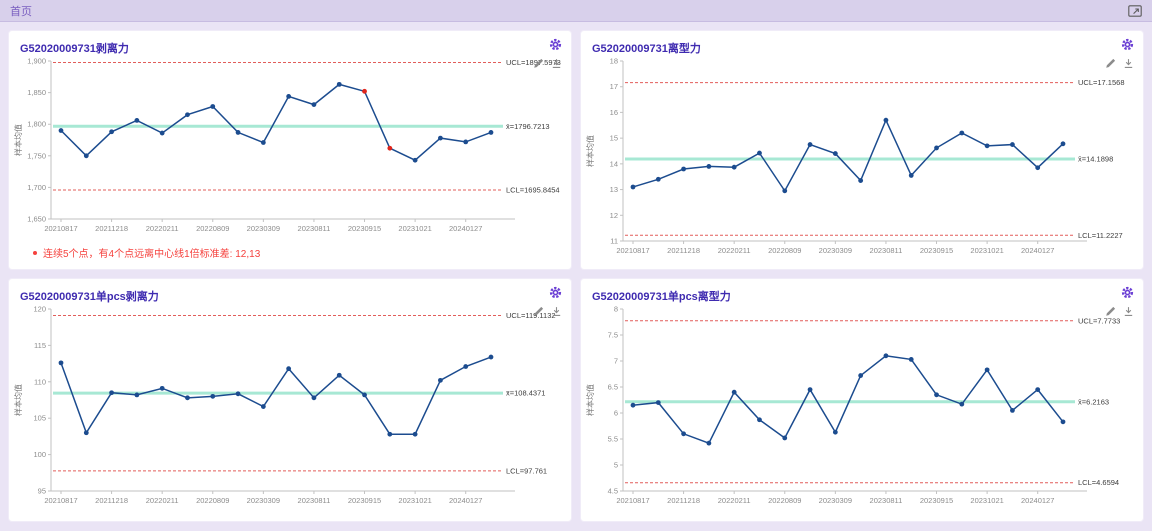  What do you see at coordinates (1101, 82) in the screenshot?
I see `svg-text: UCL=17.1568` at bounding box center [1101, 82].